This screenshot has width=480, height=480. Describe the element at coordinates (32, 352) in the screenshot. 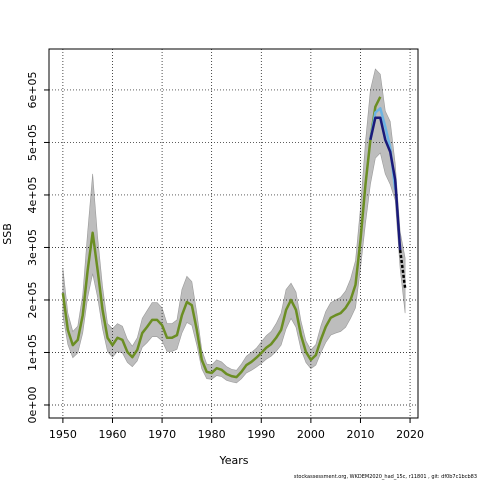

I see `y-tick-label: 1e+05` at that location.